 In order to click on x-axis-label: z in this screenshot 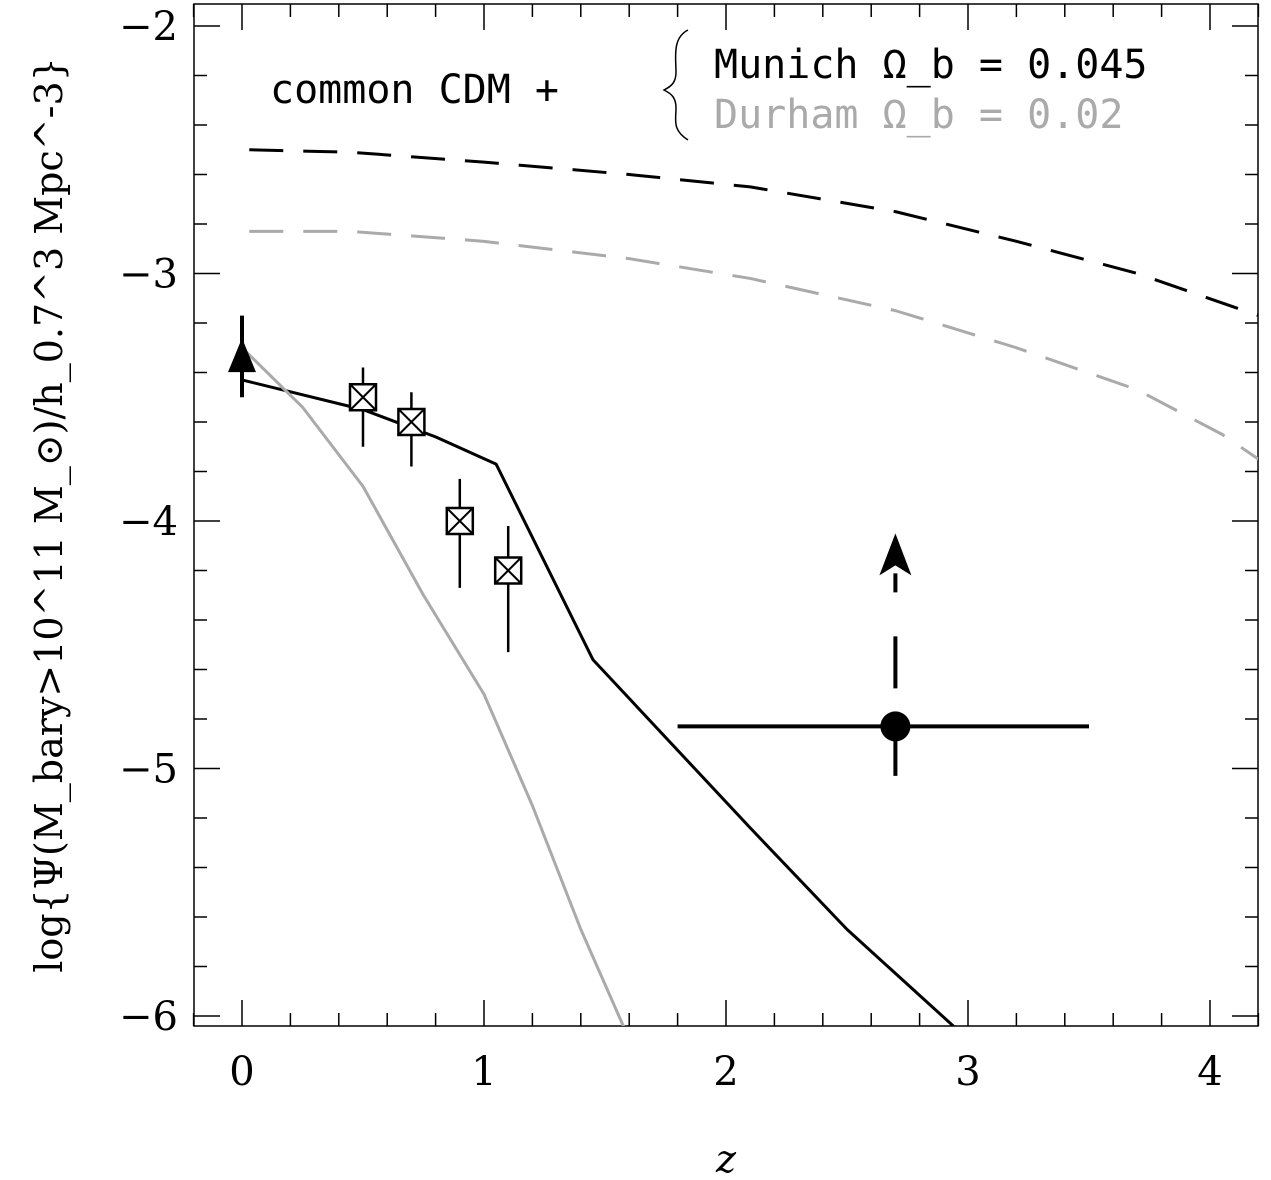, I will do `click(726, 1158)`.